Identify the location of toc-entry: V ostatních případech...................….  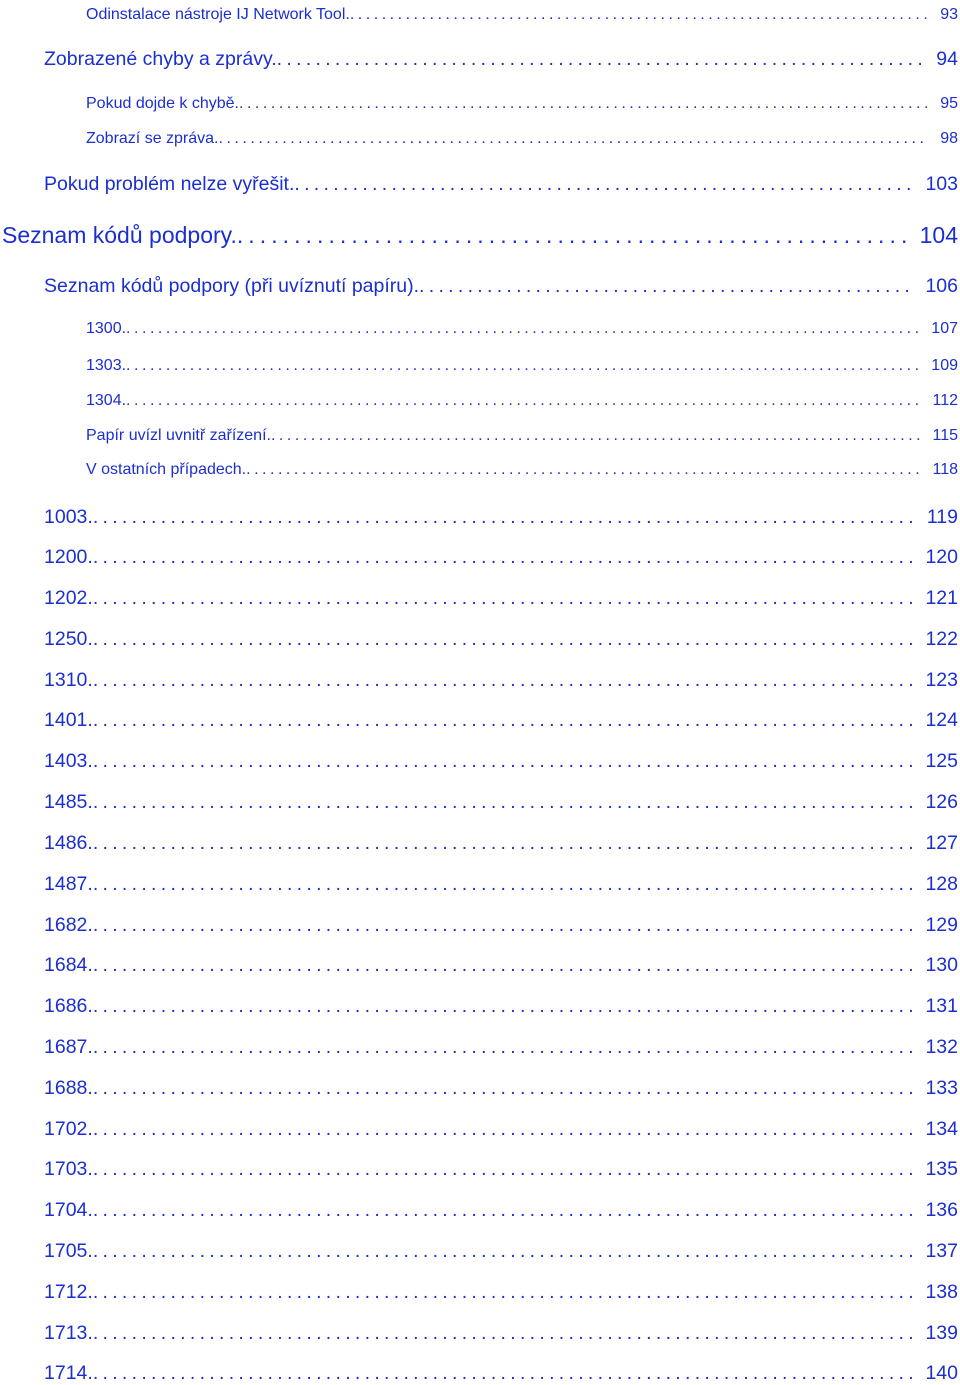
(522, 470).